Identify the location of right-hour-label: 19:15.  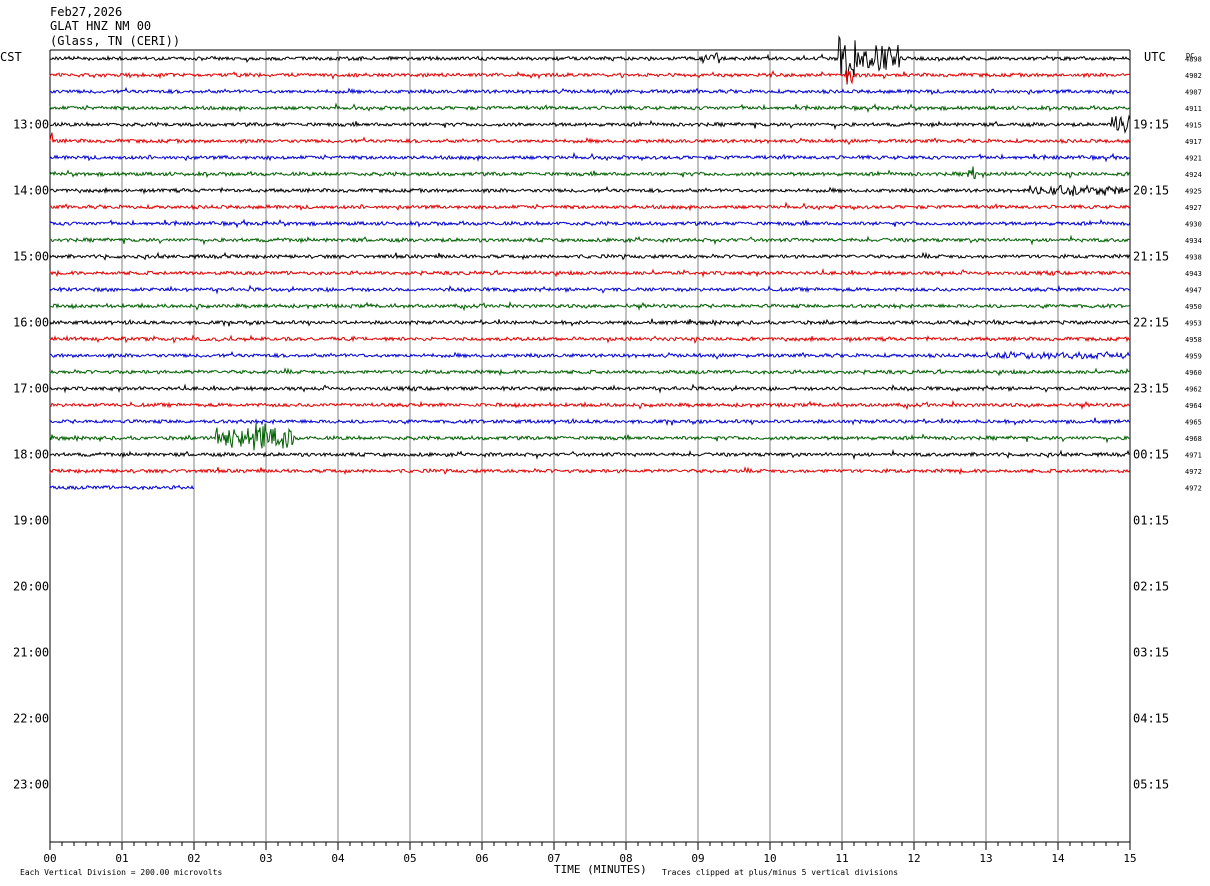
(1151, 125).